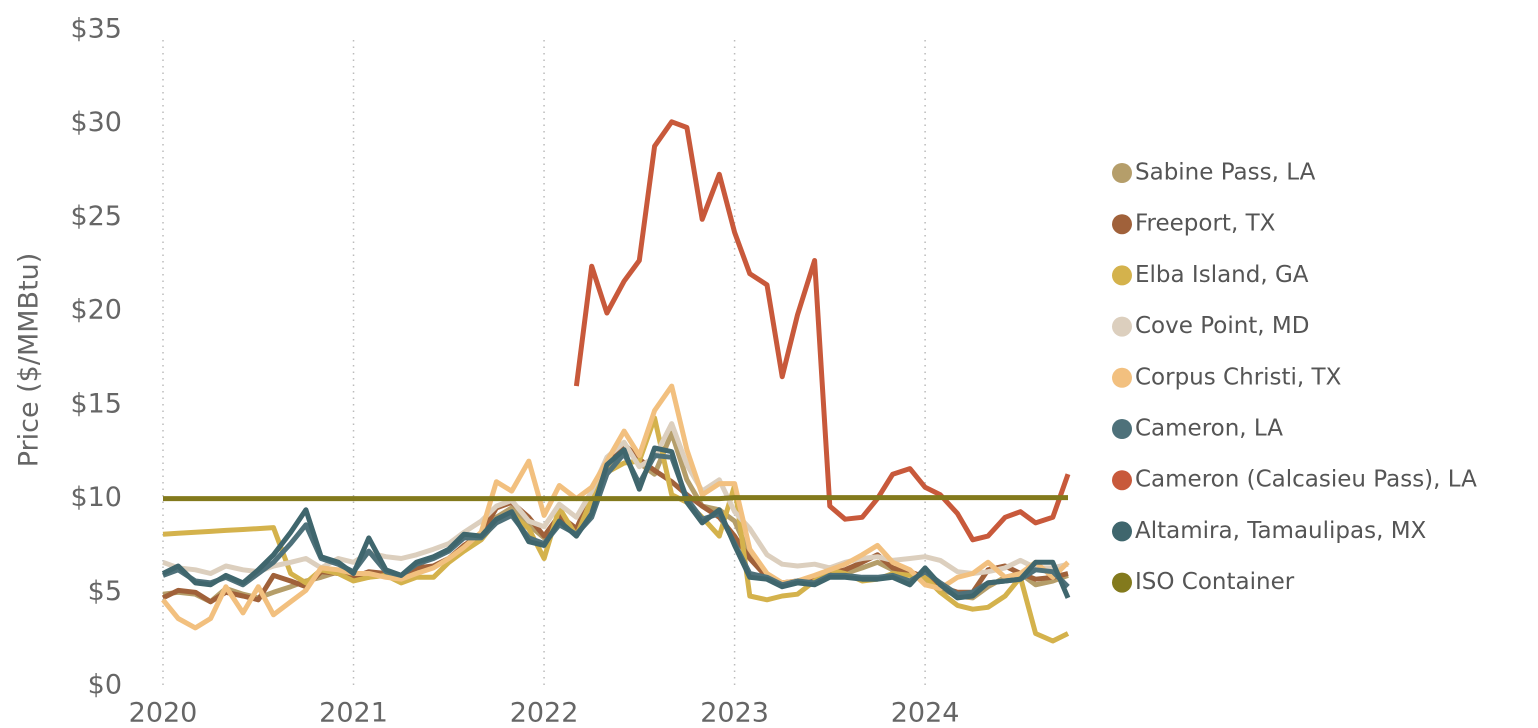 The width and height of the screenshot is (1538, 728). I want to click on y-tick-label: $0, so click(105, 685).